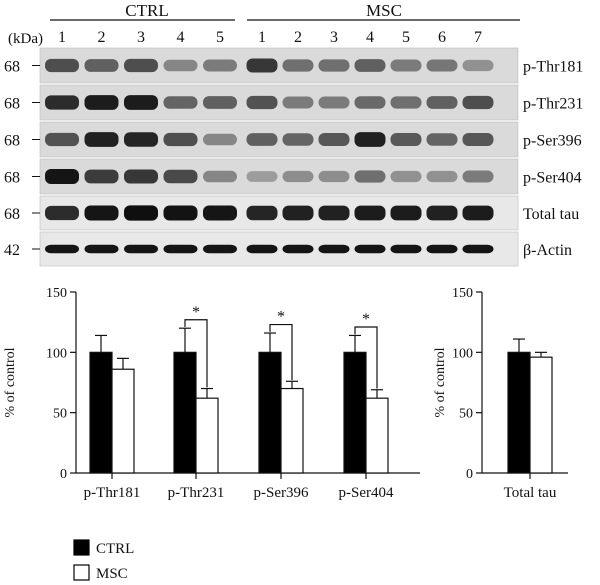  What do you see at coordinates (115, 549) in the screenshot?
I see `legend-label-ctrl: CTRL` at bounding box center [115, 549].